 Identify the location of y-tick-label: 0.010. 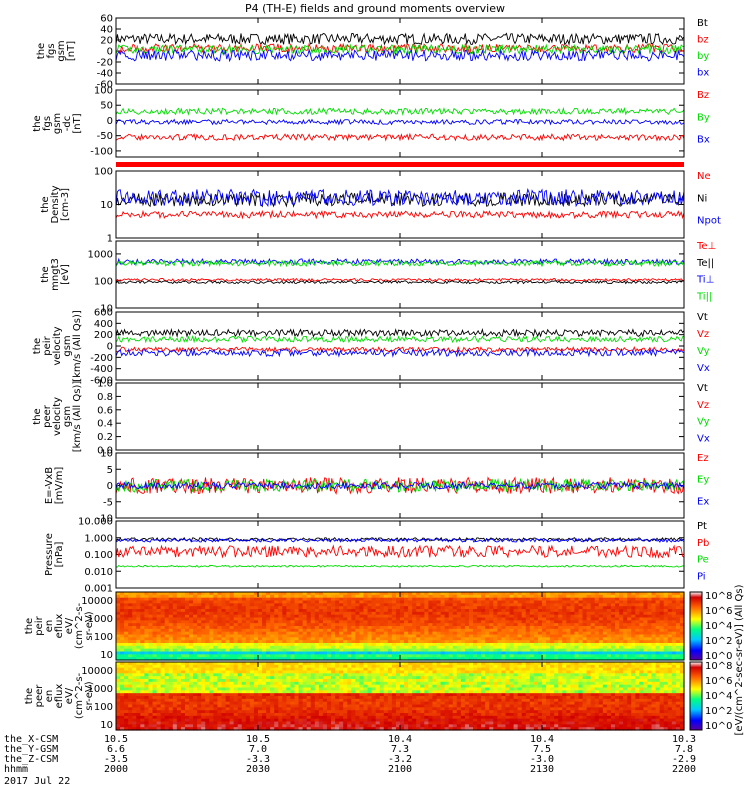
(98, 572).